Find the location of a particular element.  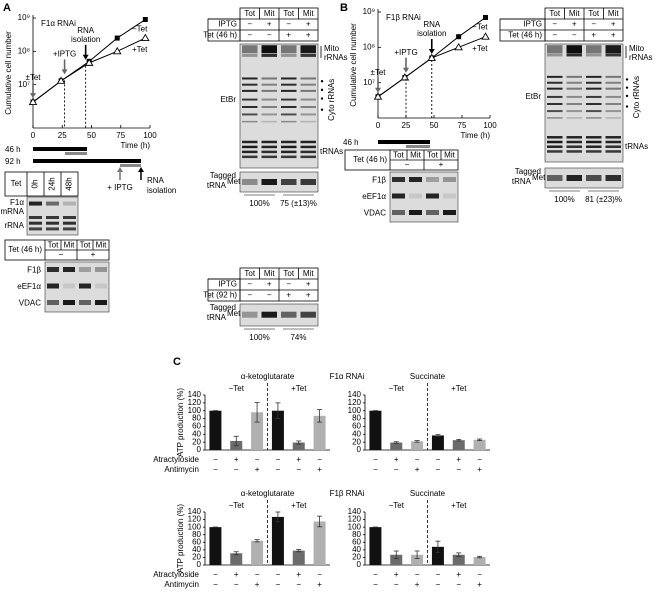

x-tick-label: 25 is located at coordinates (62, 135).